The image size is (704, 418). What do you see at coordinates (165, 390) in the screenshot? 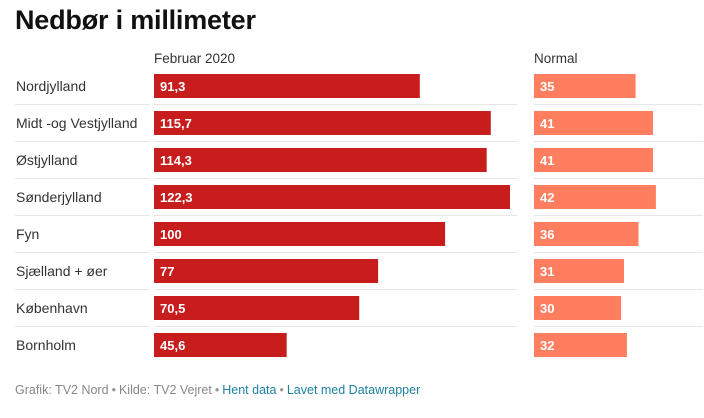
I see `footer-source-credit: Kilde: TV2 Vejret` at bounding box center [165, 390].